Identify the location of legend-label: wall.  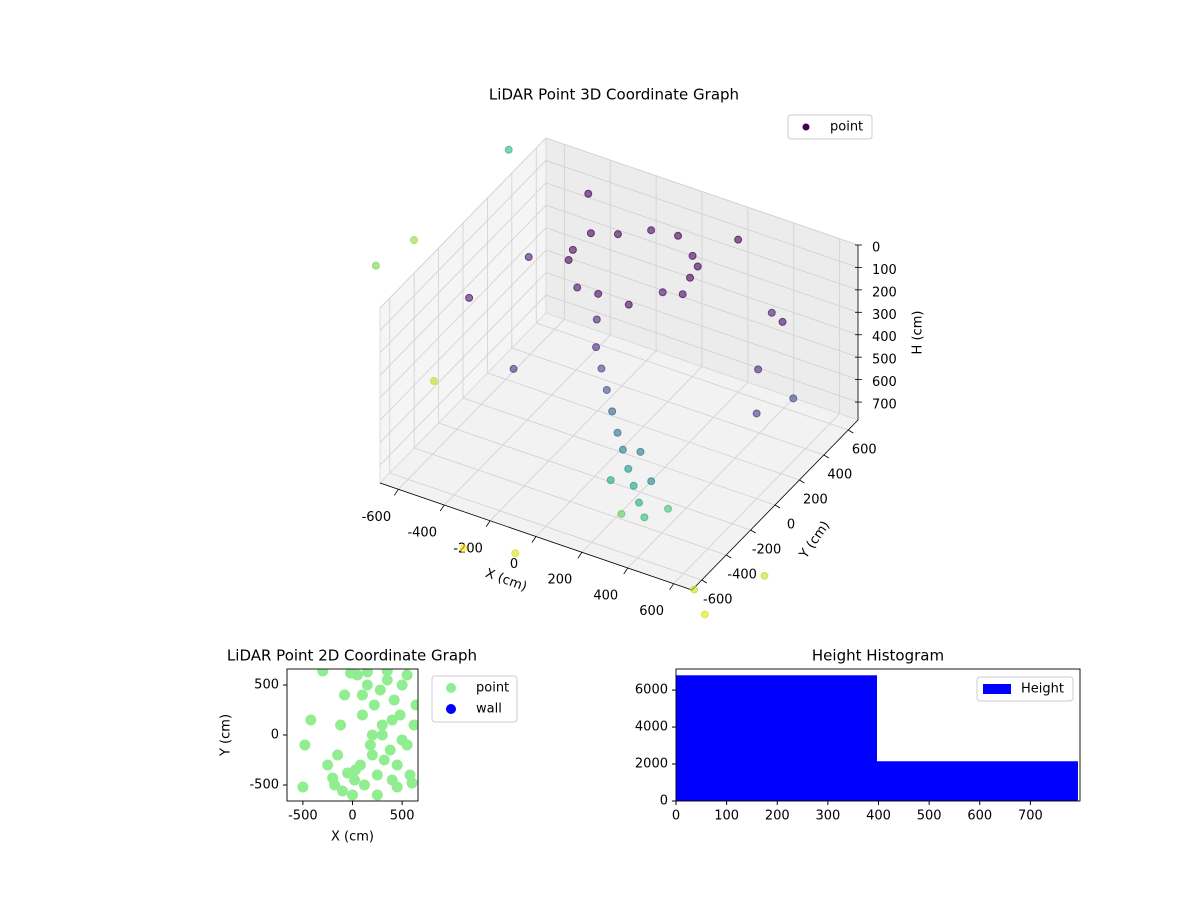
(489, 709).